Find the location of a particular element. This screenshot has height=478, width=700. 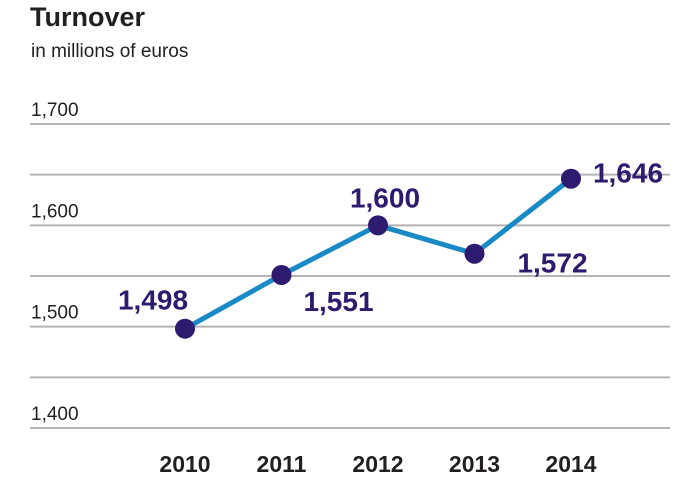

data-label: 1,600 is located at coordinates (385, 197).